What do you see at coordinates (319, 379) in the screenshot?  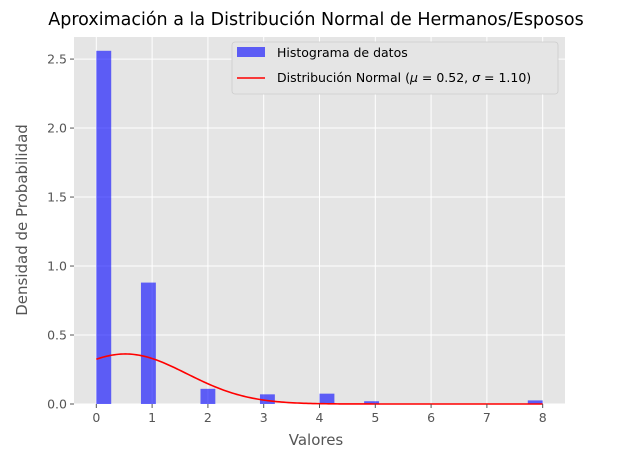 I see `normal-curve` at bounding box center [319, 379].